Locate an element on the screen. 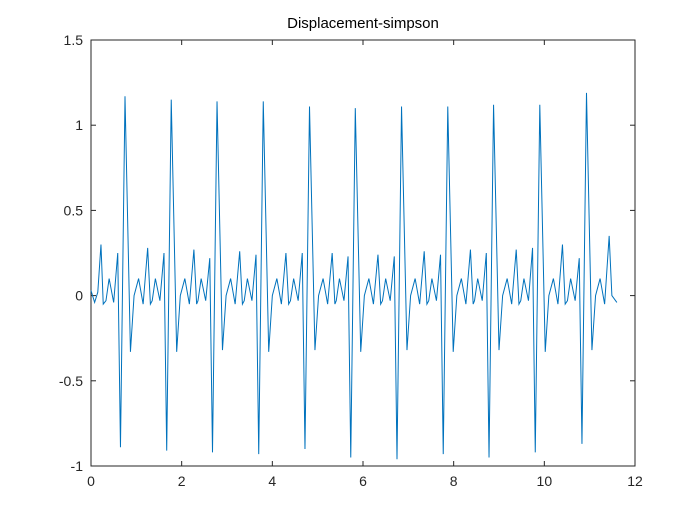  x-tick-label: 2 is located at coordinates (182, 481).